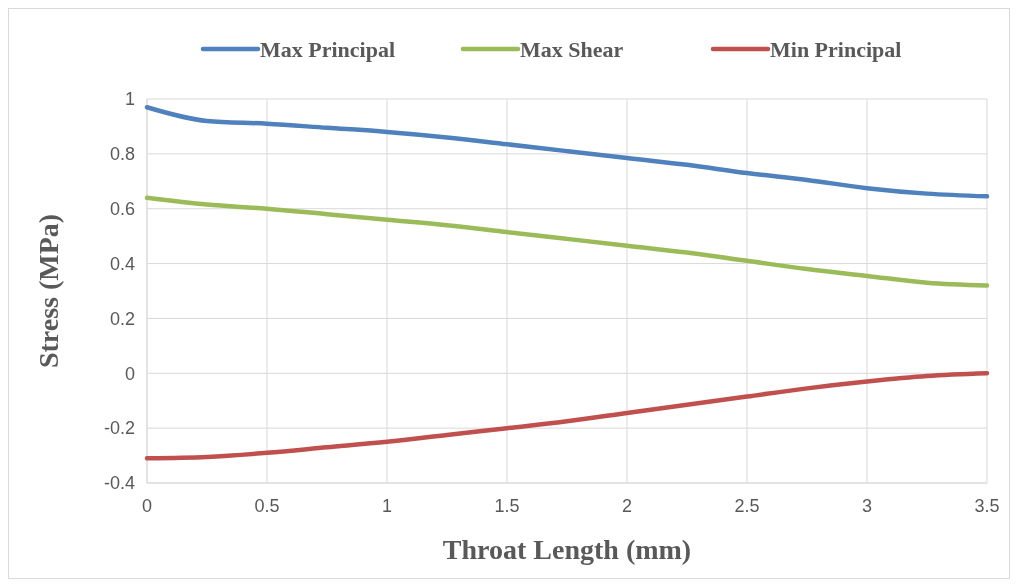  I want to click on x-tick-label: 3.5, so click(987, 506).